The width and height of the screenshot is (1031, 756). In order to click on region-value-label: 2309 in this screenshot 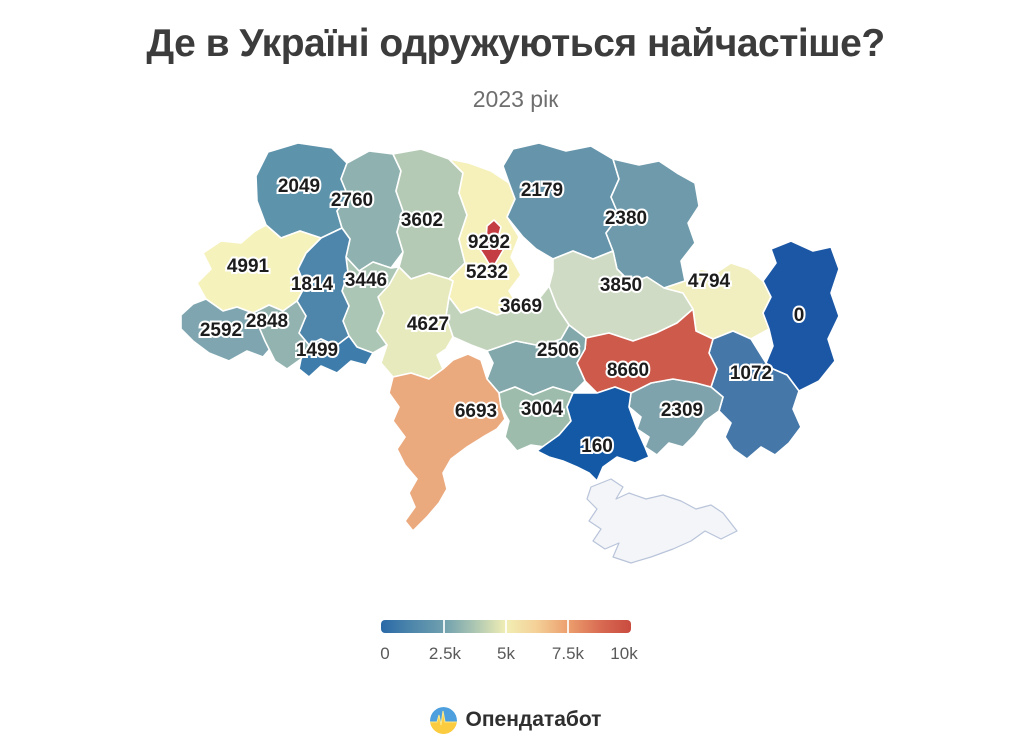, I will do `click(682, 410)`.